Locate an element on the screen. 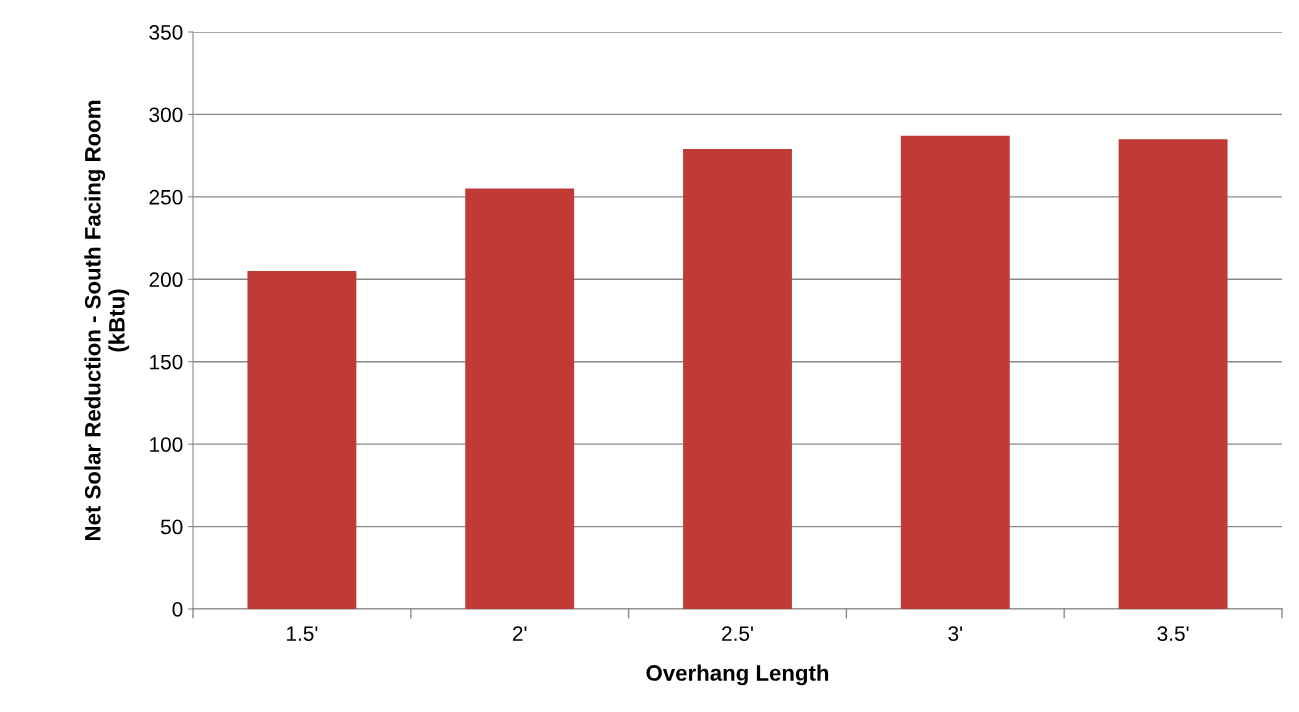  y-tick-label: 100 is located at coordinates (166, 444).